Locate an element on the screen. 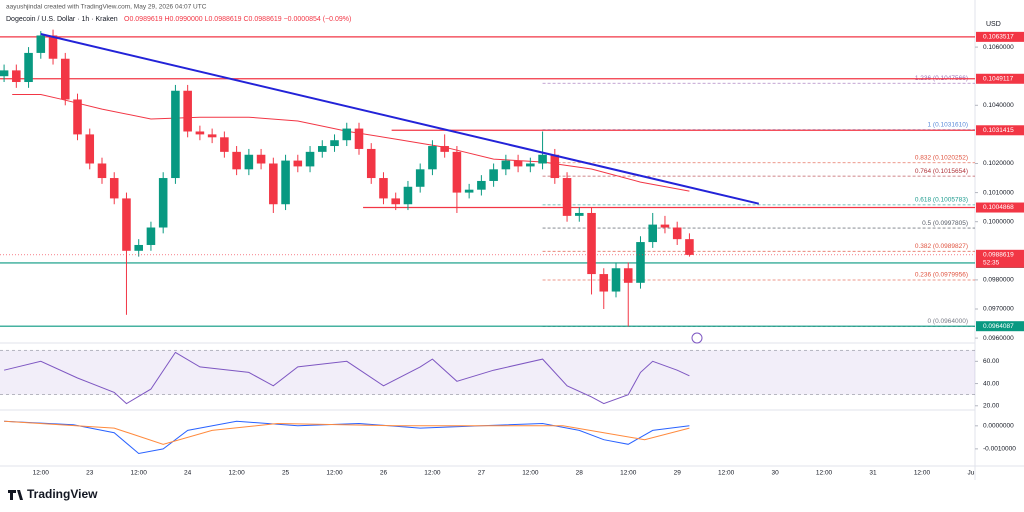 This screenshot has width=1024, height=512. price-tag-label: 0.0988619 is located at coordinates (998, 255).